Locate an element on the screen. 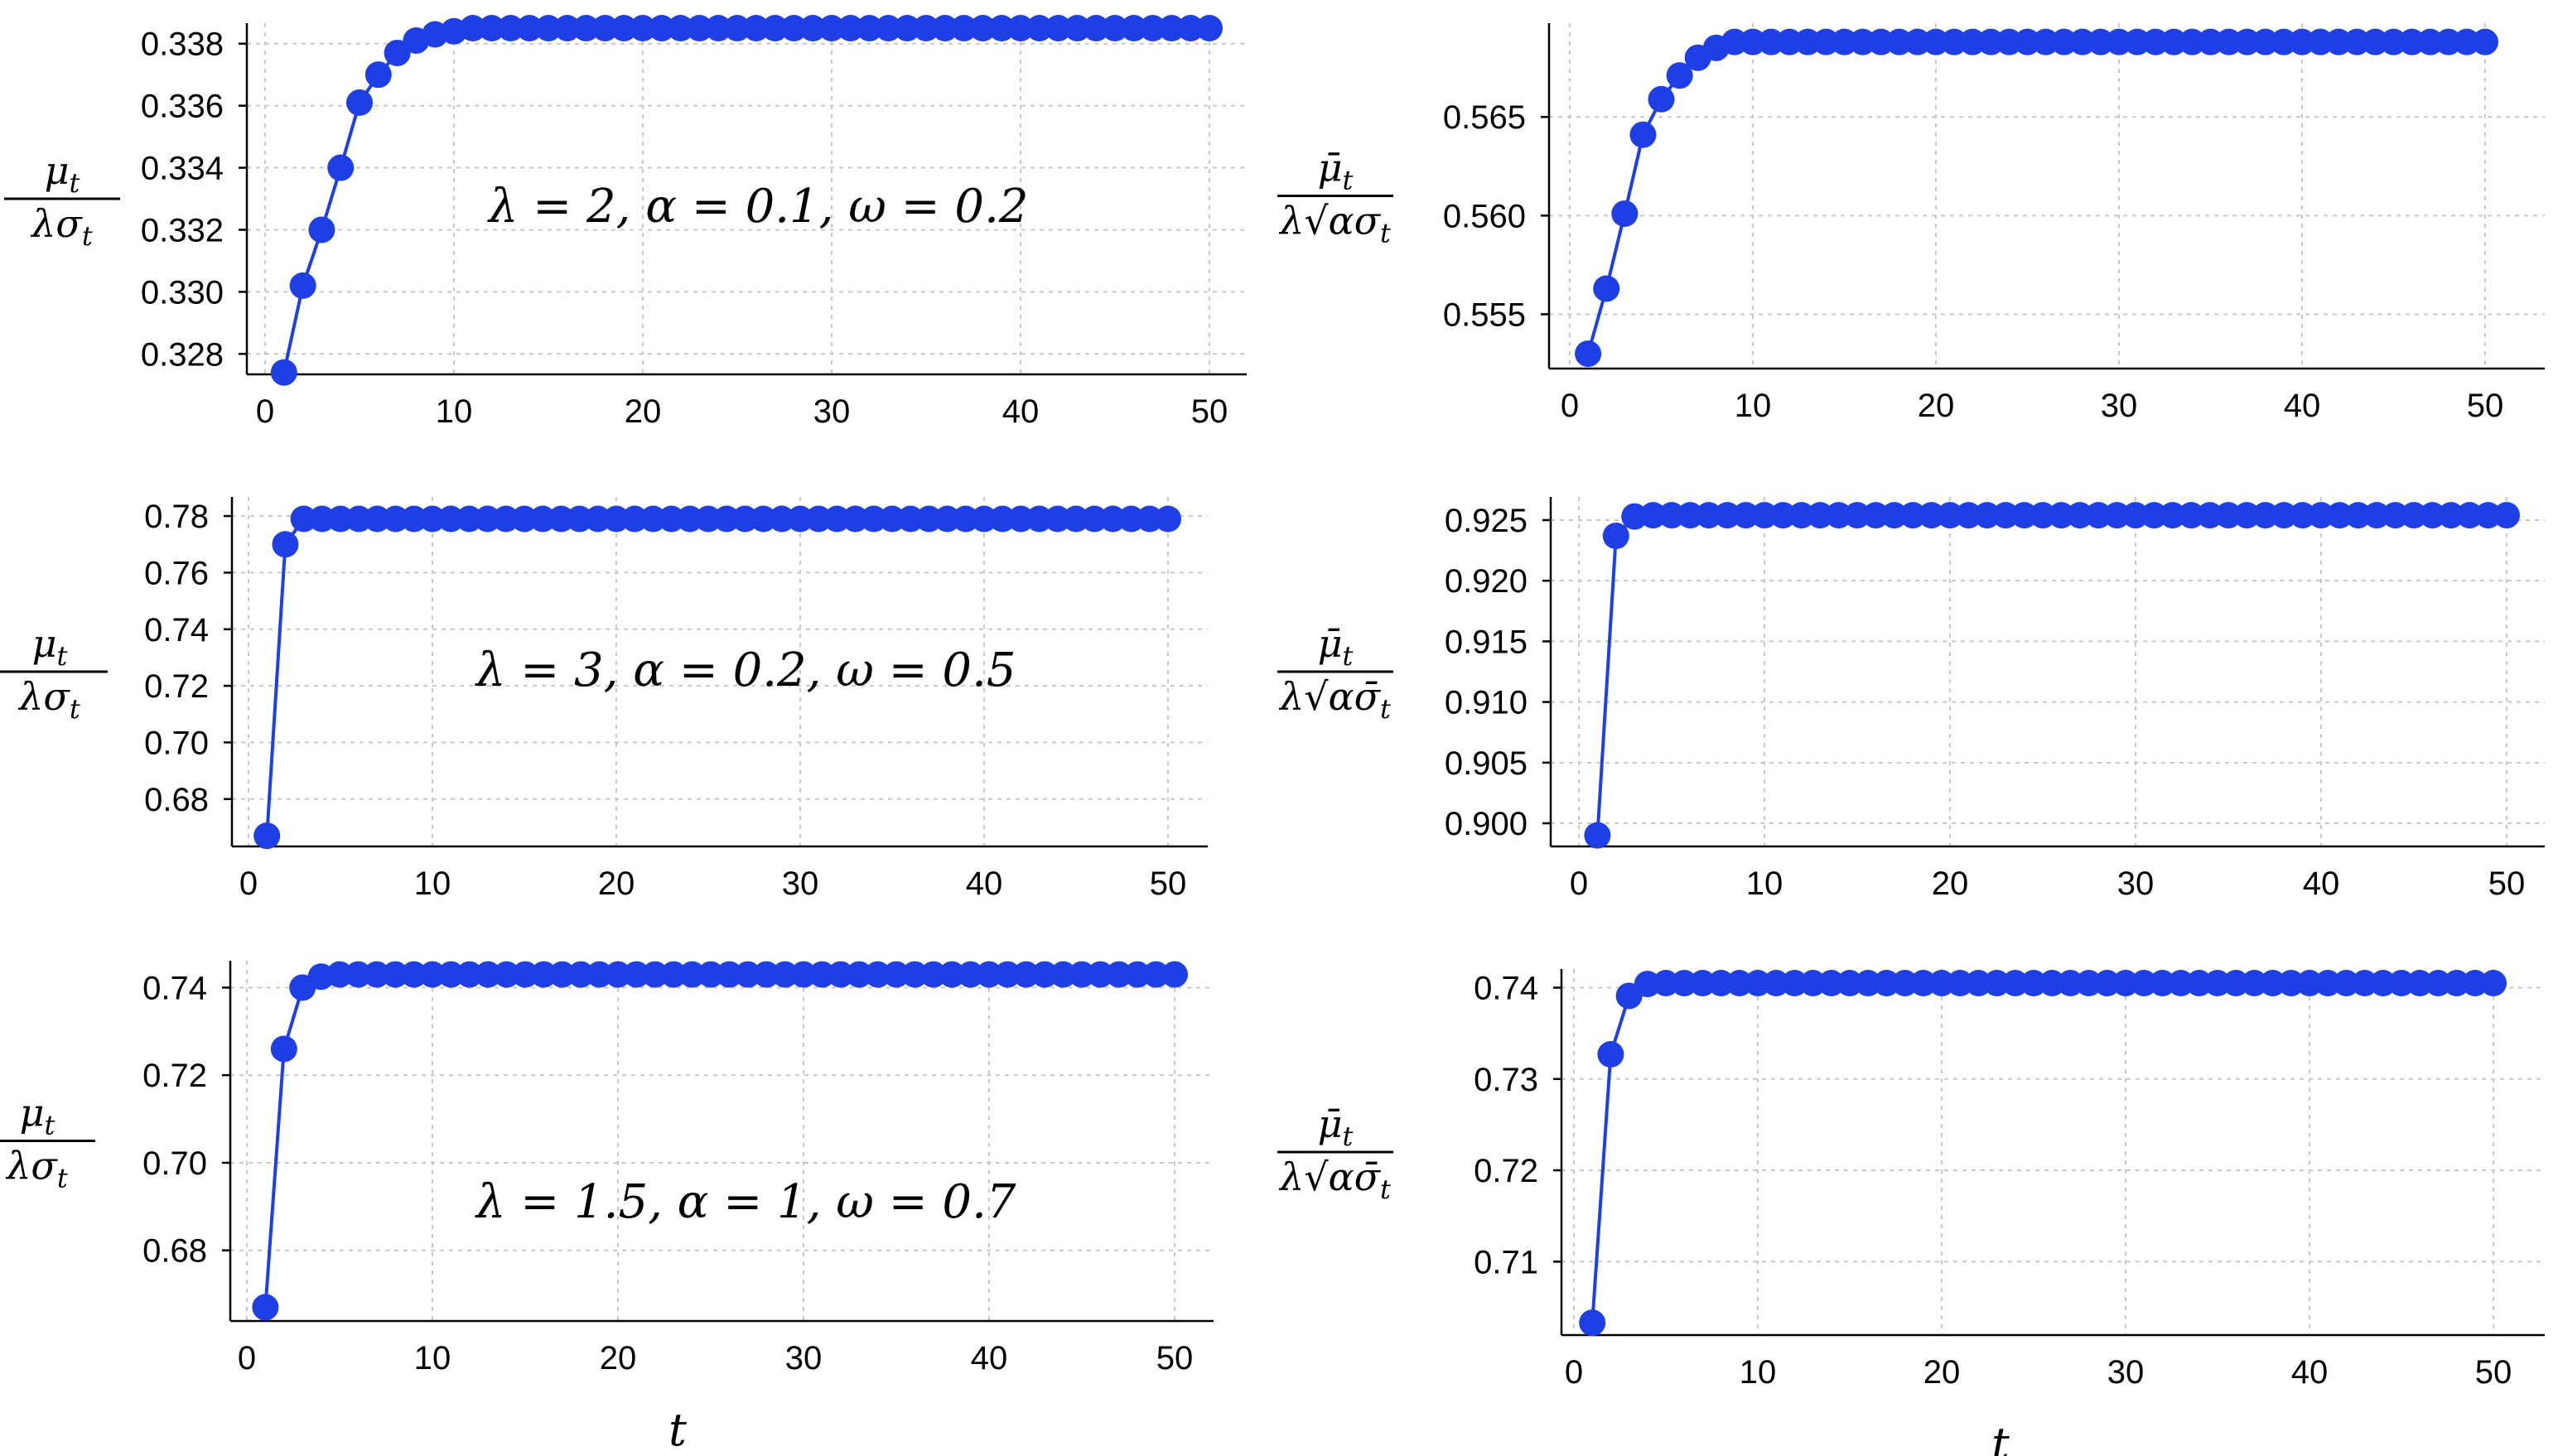 The height and width of the screenshot is (1456, 2558). panel-2: 0 10 20 30 40 50 0.555 0.560 0.565 μ̄tλ√ασt is located at coordinates (1911, 223).